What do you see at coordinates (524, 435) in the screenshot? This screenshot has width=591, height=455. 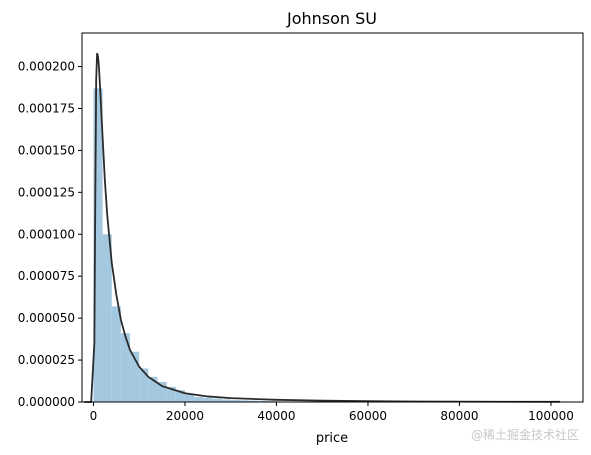 I see `watermark: @稀土掘金技术社区` at bounding box center [524, 435].